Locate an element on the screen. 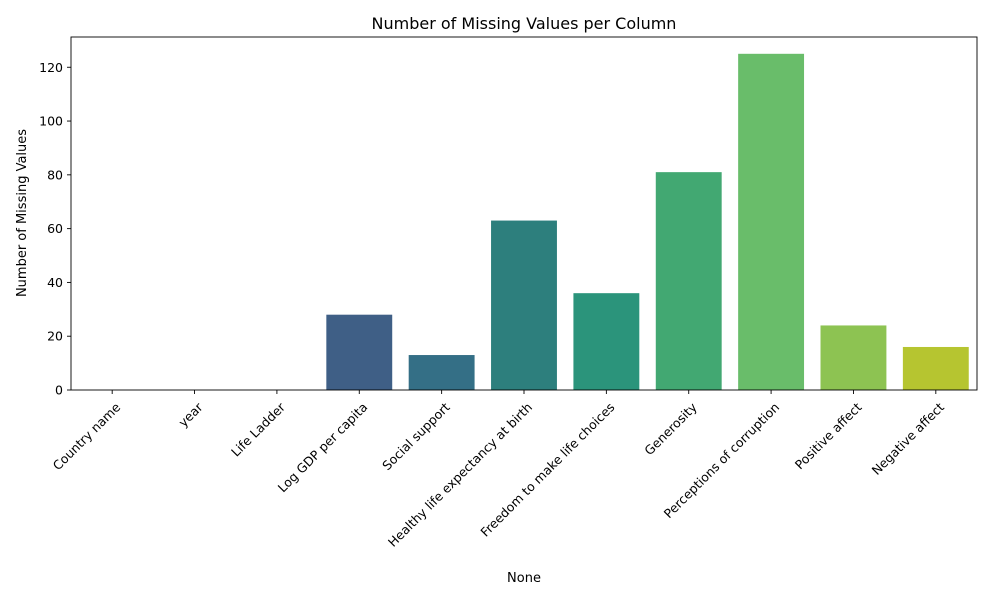 The height and width of the screenshot is (600, 1000). y-tick-label: 80 is located at coordinates (55, 174).